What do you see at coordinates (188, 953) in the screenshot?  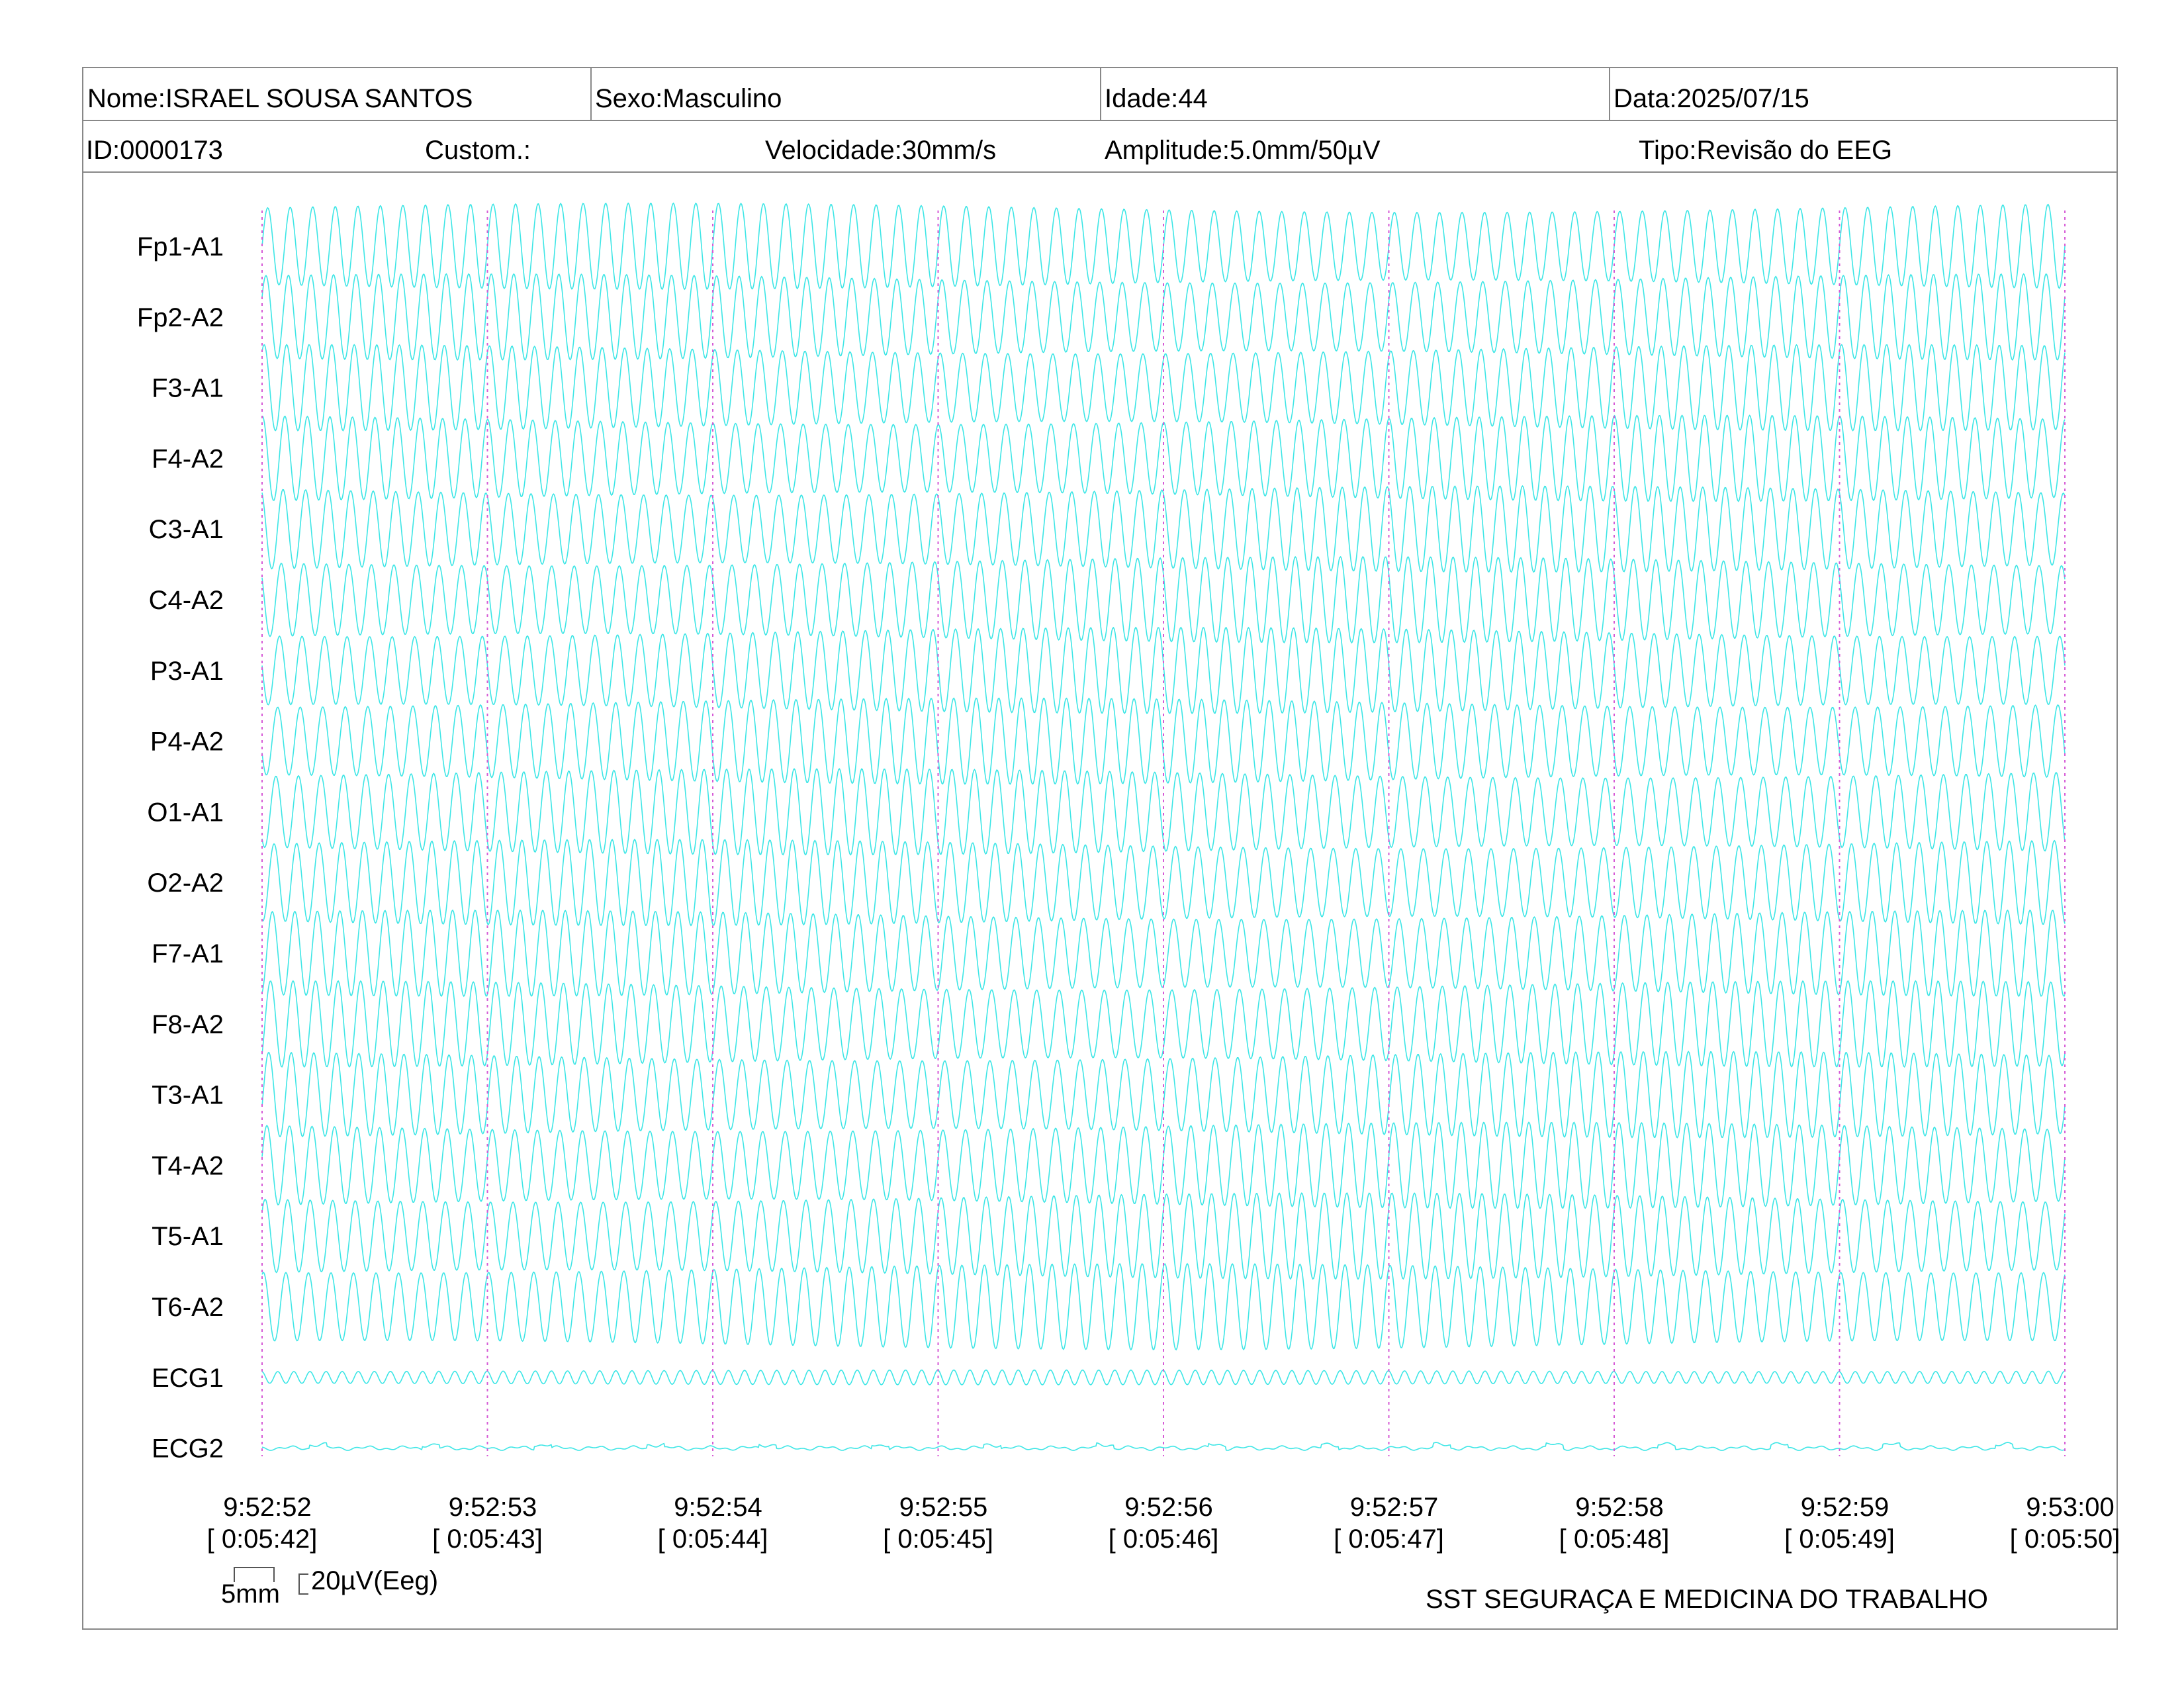 I see `channel-label: F7-A1` at bounding box center [188, 953].